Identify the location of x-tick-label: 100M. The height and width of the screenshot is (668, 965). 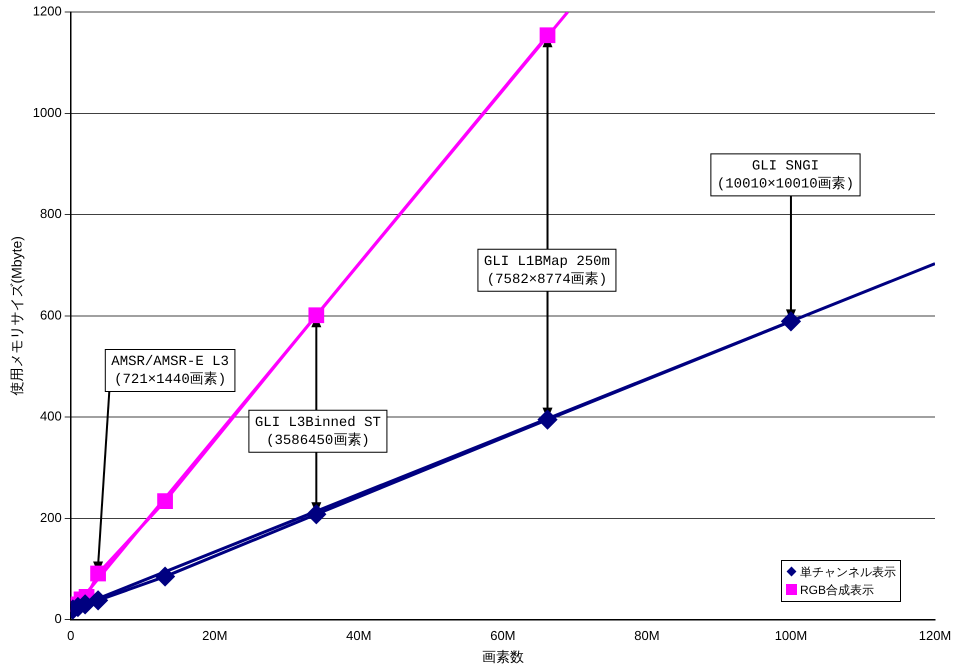
(791, 635).